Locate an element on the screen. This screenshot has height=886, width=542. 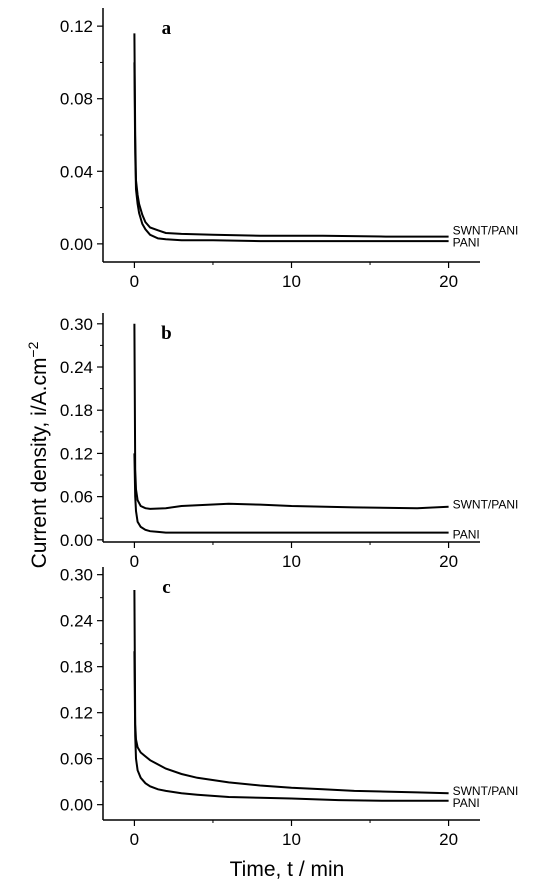
panel-letter: a is located at coordinates (167, 28).